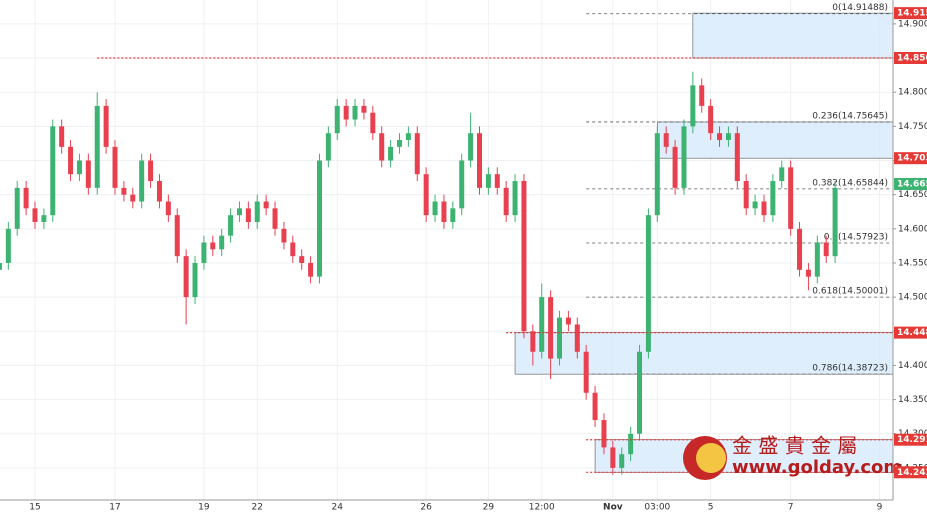  I want to click on y-tick-label: 14.50000, so click(912, 298).